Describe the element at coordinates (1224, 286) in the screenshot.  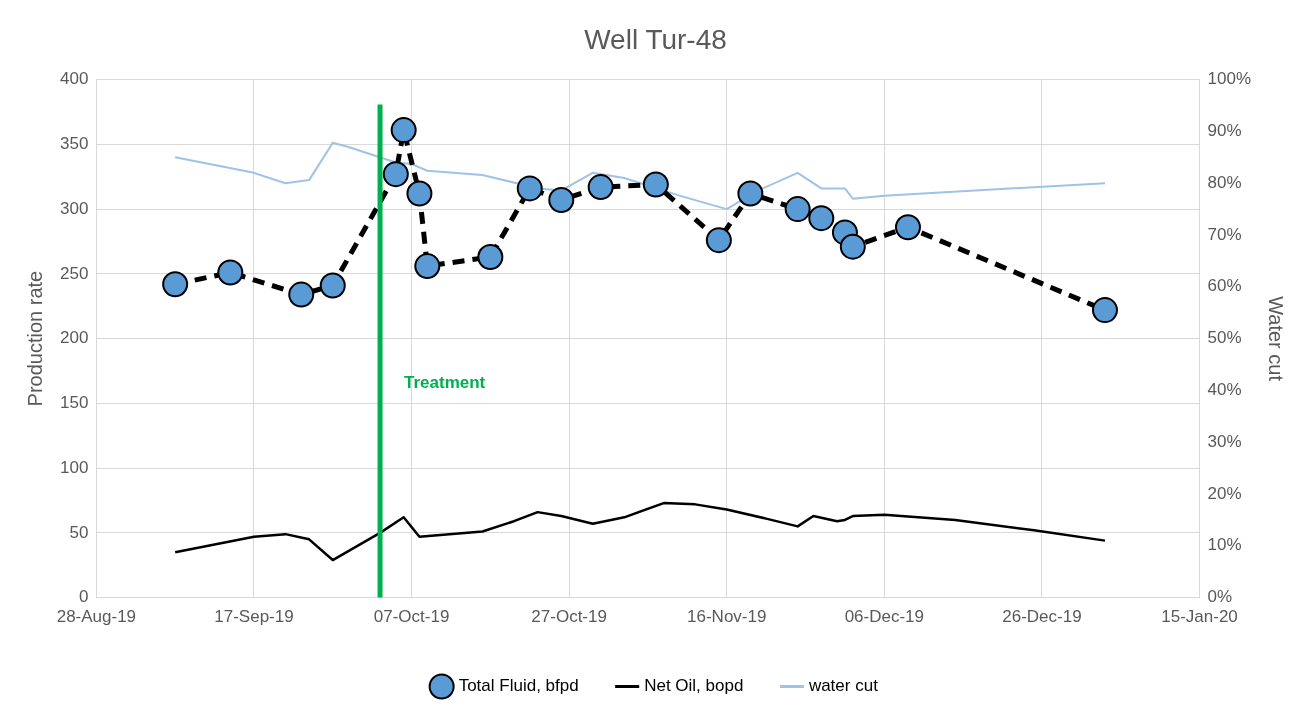
I see `y2-tick-label: 60%` at that location.